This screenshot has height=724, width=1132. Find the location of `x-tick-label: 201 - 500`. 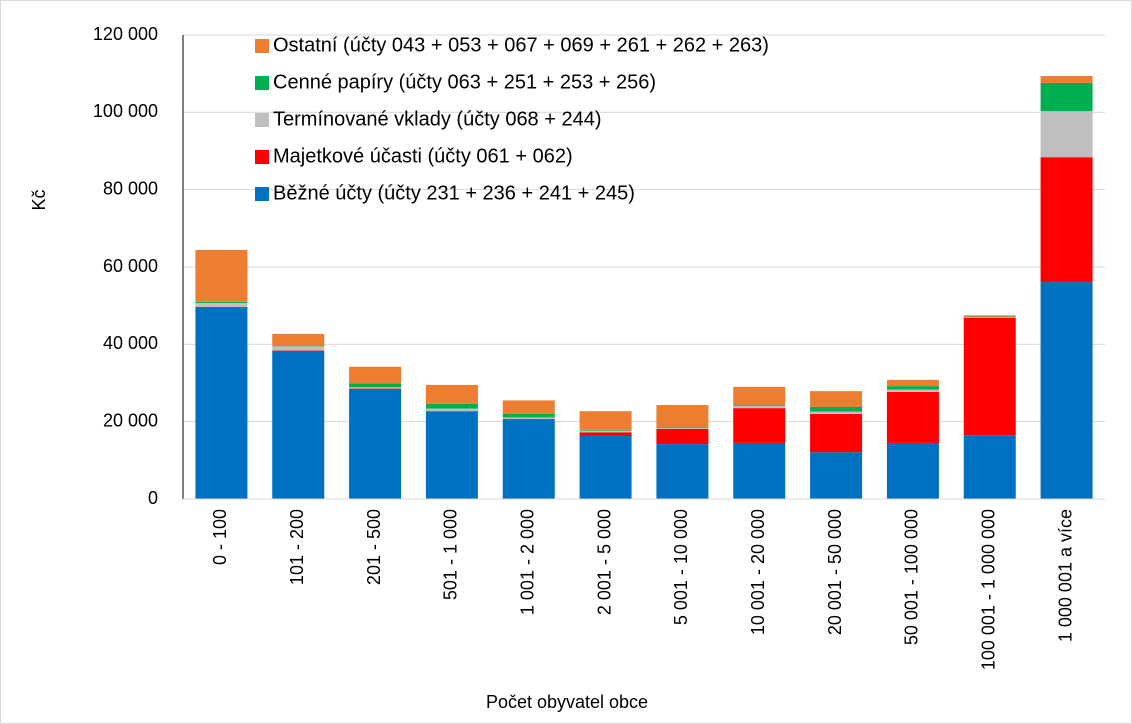

x-tick-label: 201 - 500 is located at coordinates (374, 547).